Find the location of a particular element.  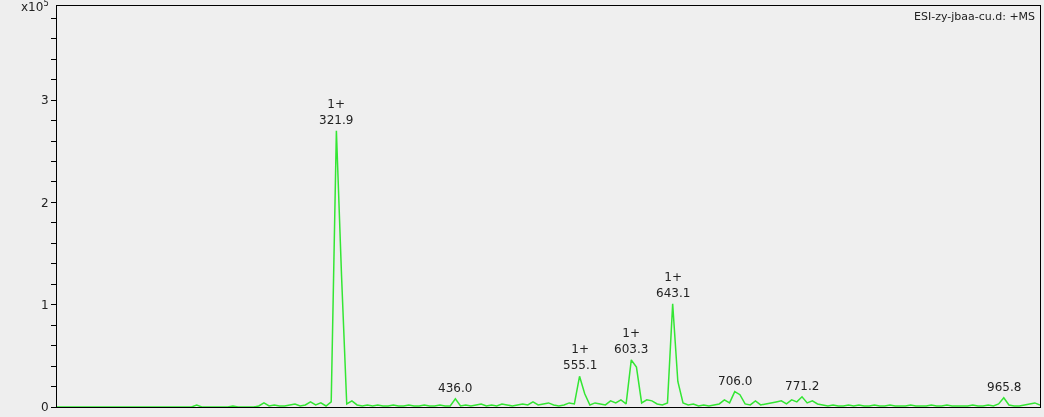

y-tick-label: 1 is located at coordinates (44, 304).